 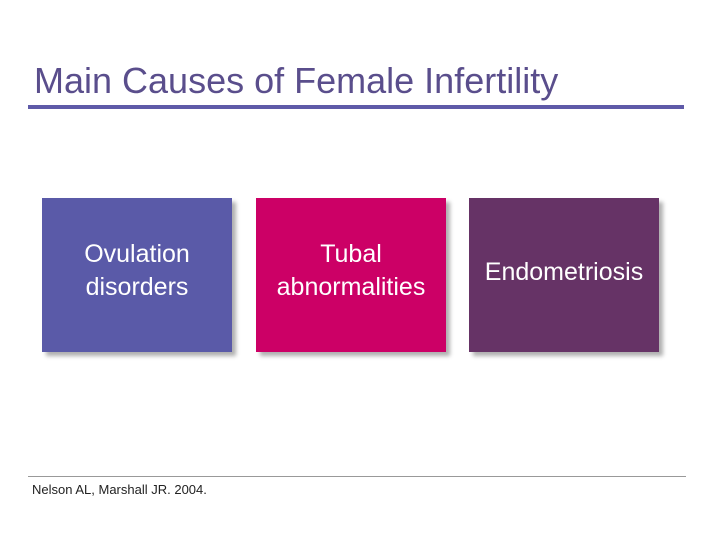 I want to click on cause-box: Ovulation disorders, so click(x=137, y=275).